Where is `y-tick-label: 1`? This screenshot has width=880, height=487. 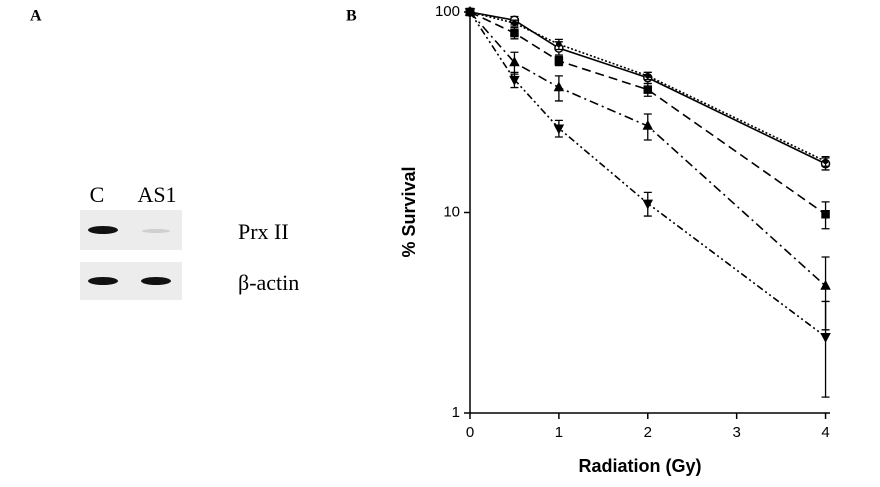
y-tick-label: 1 is located at coordinates (456, 412).